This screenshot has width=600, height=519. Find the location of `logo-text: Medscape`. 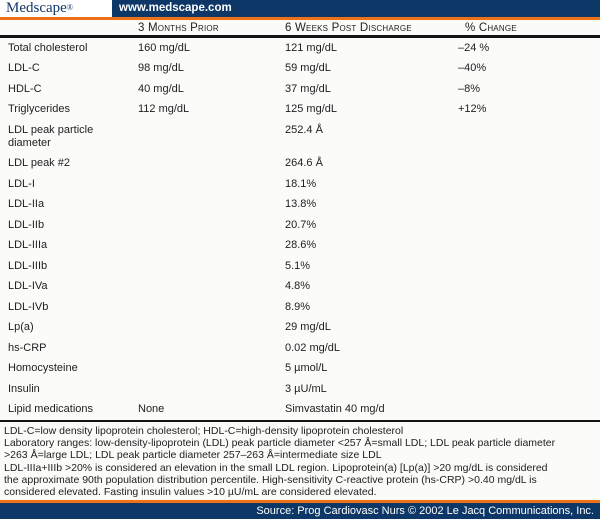

logo-text: Medscape is located at coordinates (36, 8).